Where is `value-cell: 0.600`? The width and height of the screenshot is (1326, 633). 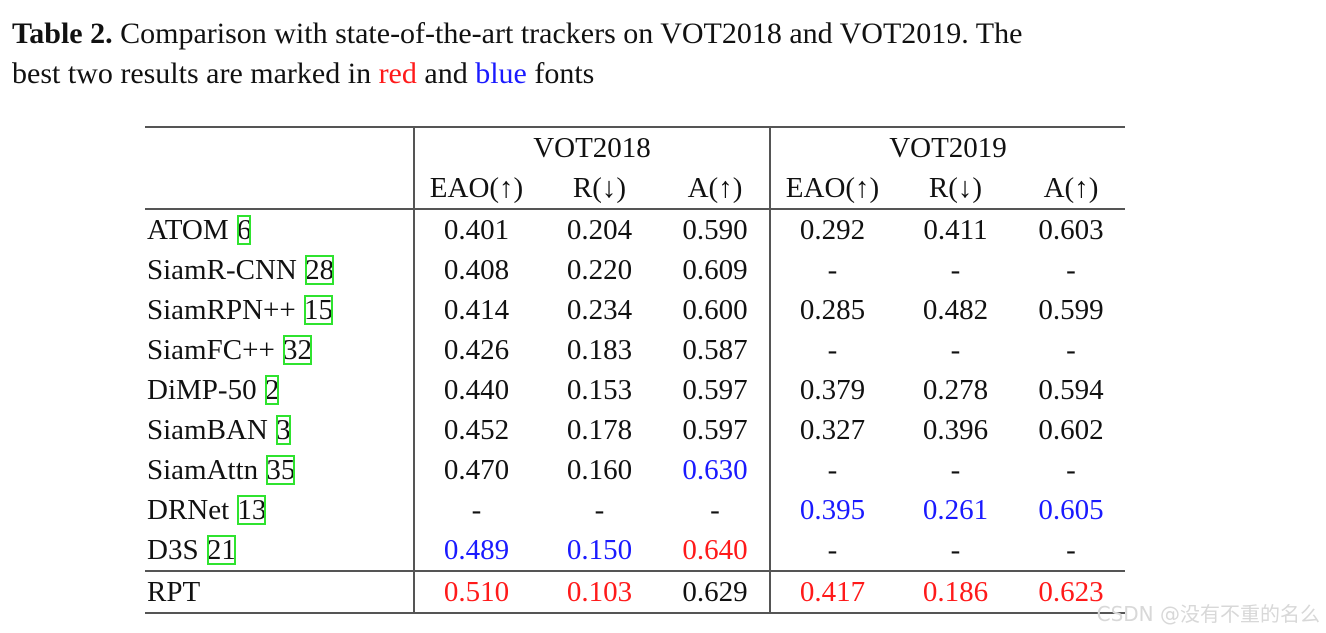 value-cell: 0.600 is located at coordinates (715, 310).